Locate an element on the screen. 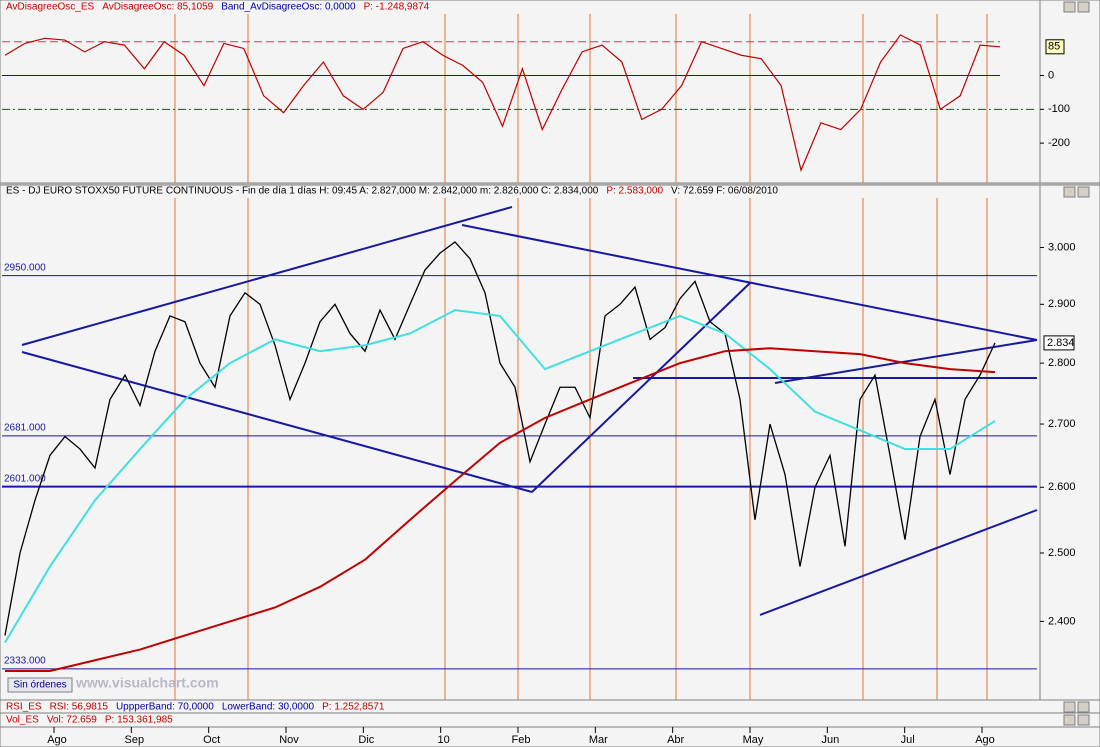 The height and width of the screenshot is (747, 1100). current-value-label: 85 is located at coordinates (1054, 47).